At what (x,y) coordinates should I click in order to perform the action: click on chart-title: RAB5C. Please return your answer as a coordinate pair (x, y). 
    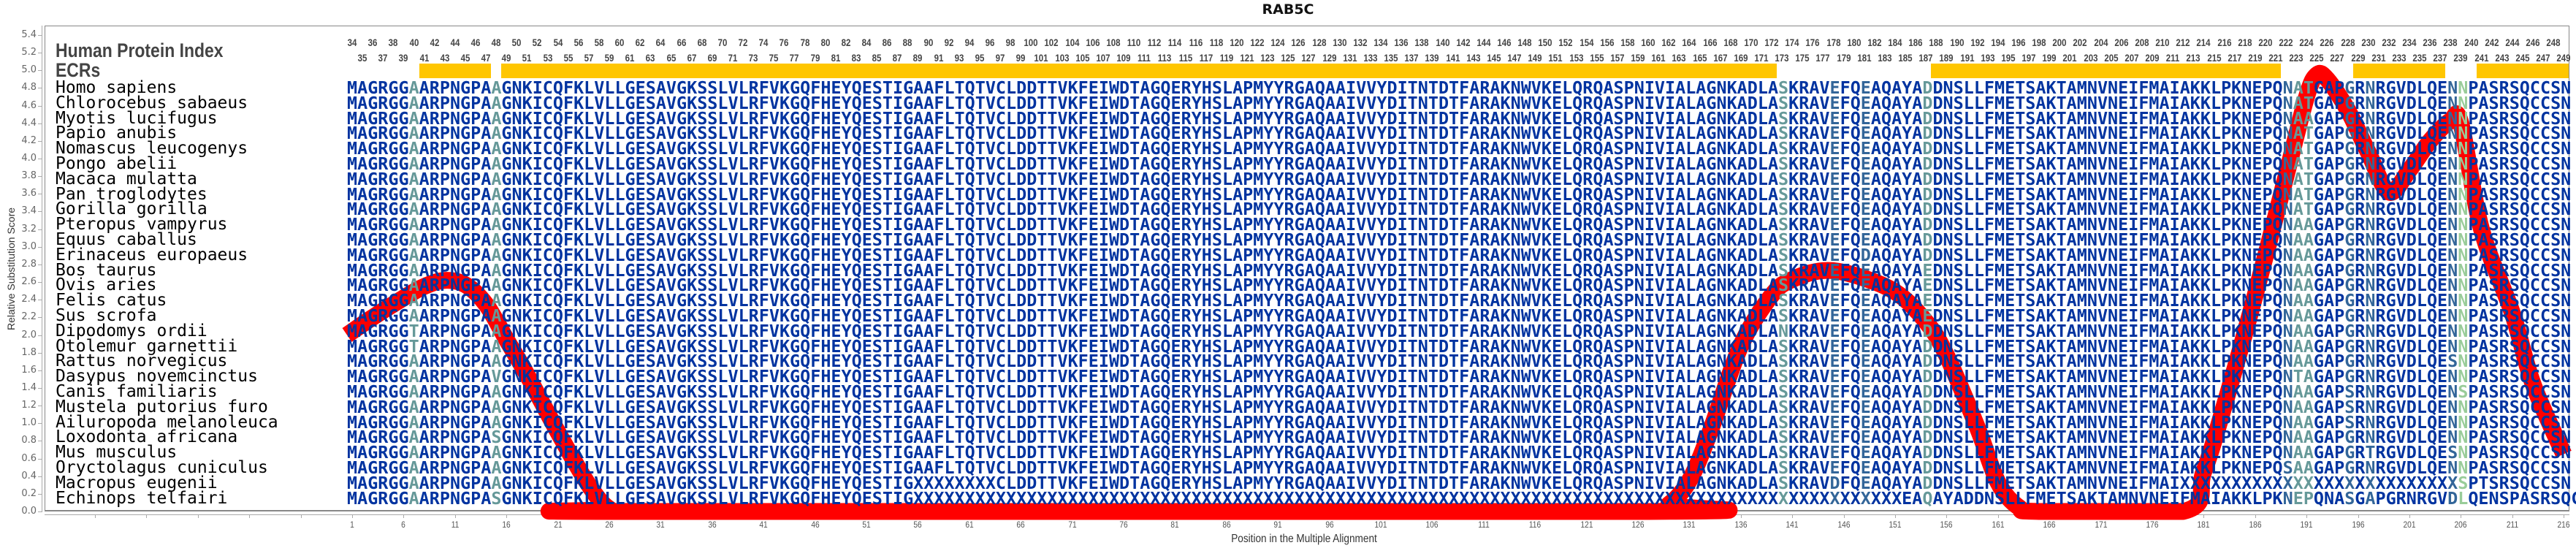
    Looking at the image, I should click on (1288, 9).